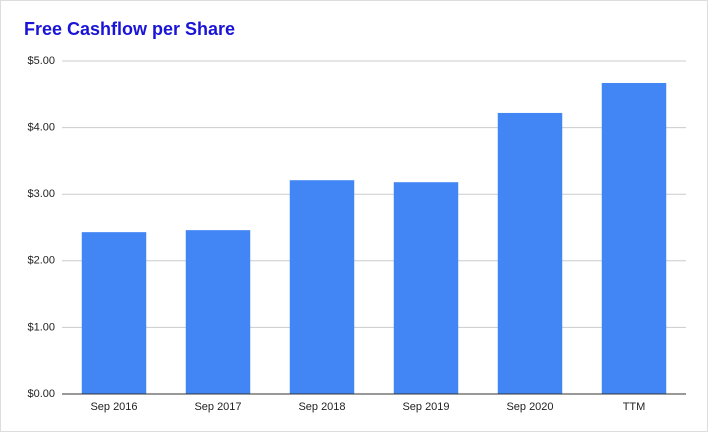  Describe the element at coordinates (41, 394) in the screenshot. I see `y-tick-label: $0.00` at that location.